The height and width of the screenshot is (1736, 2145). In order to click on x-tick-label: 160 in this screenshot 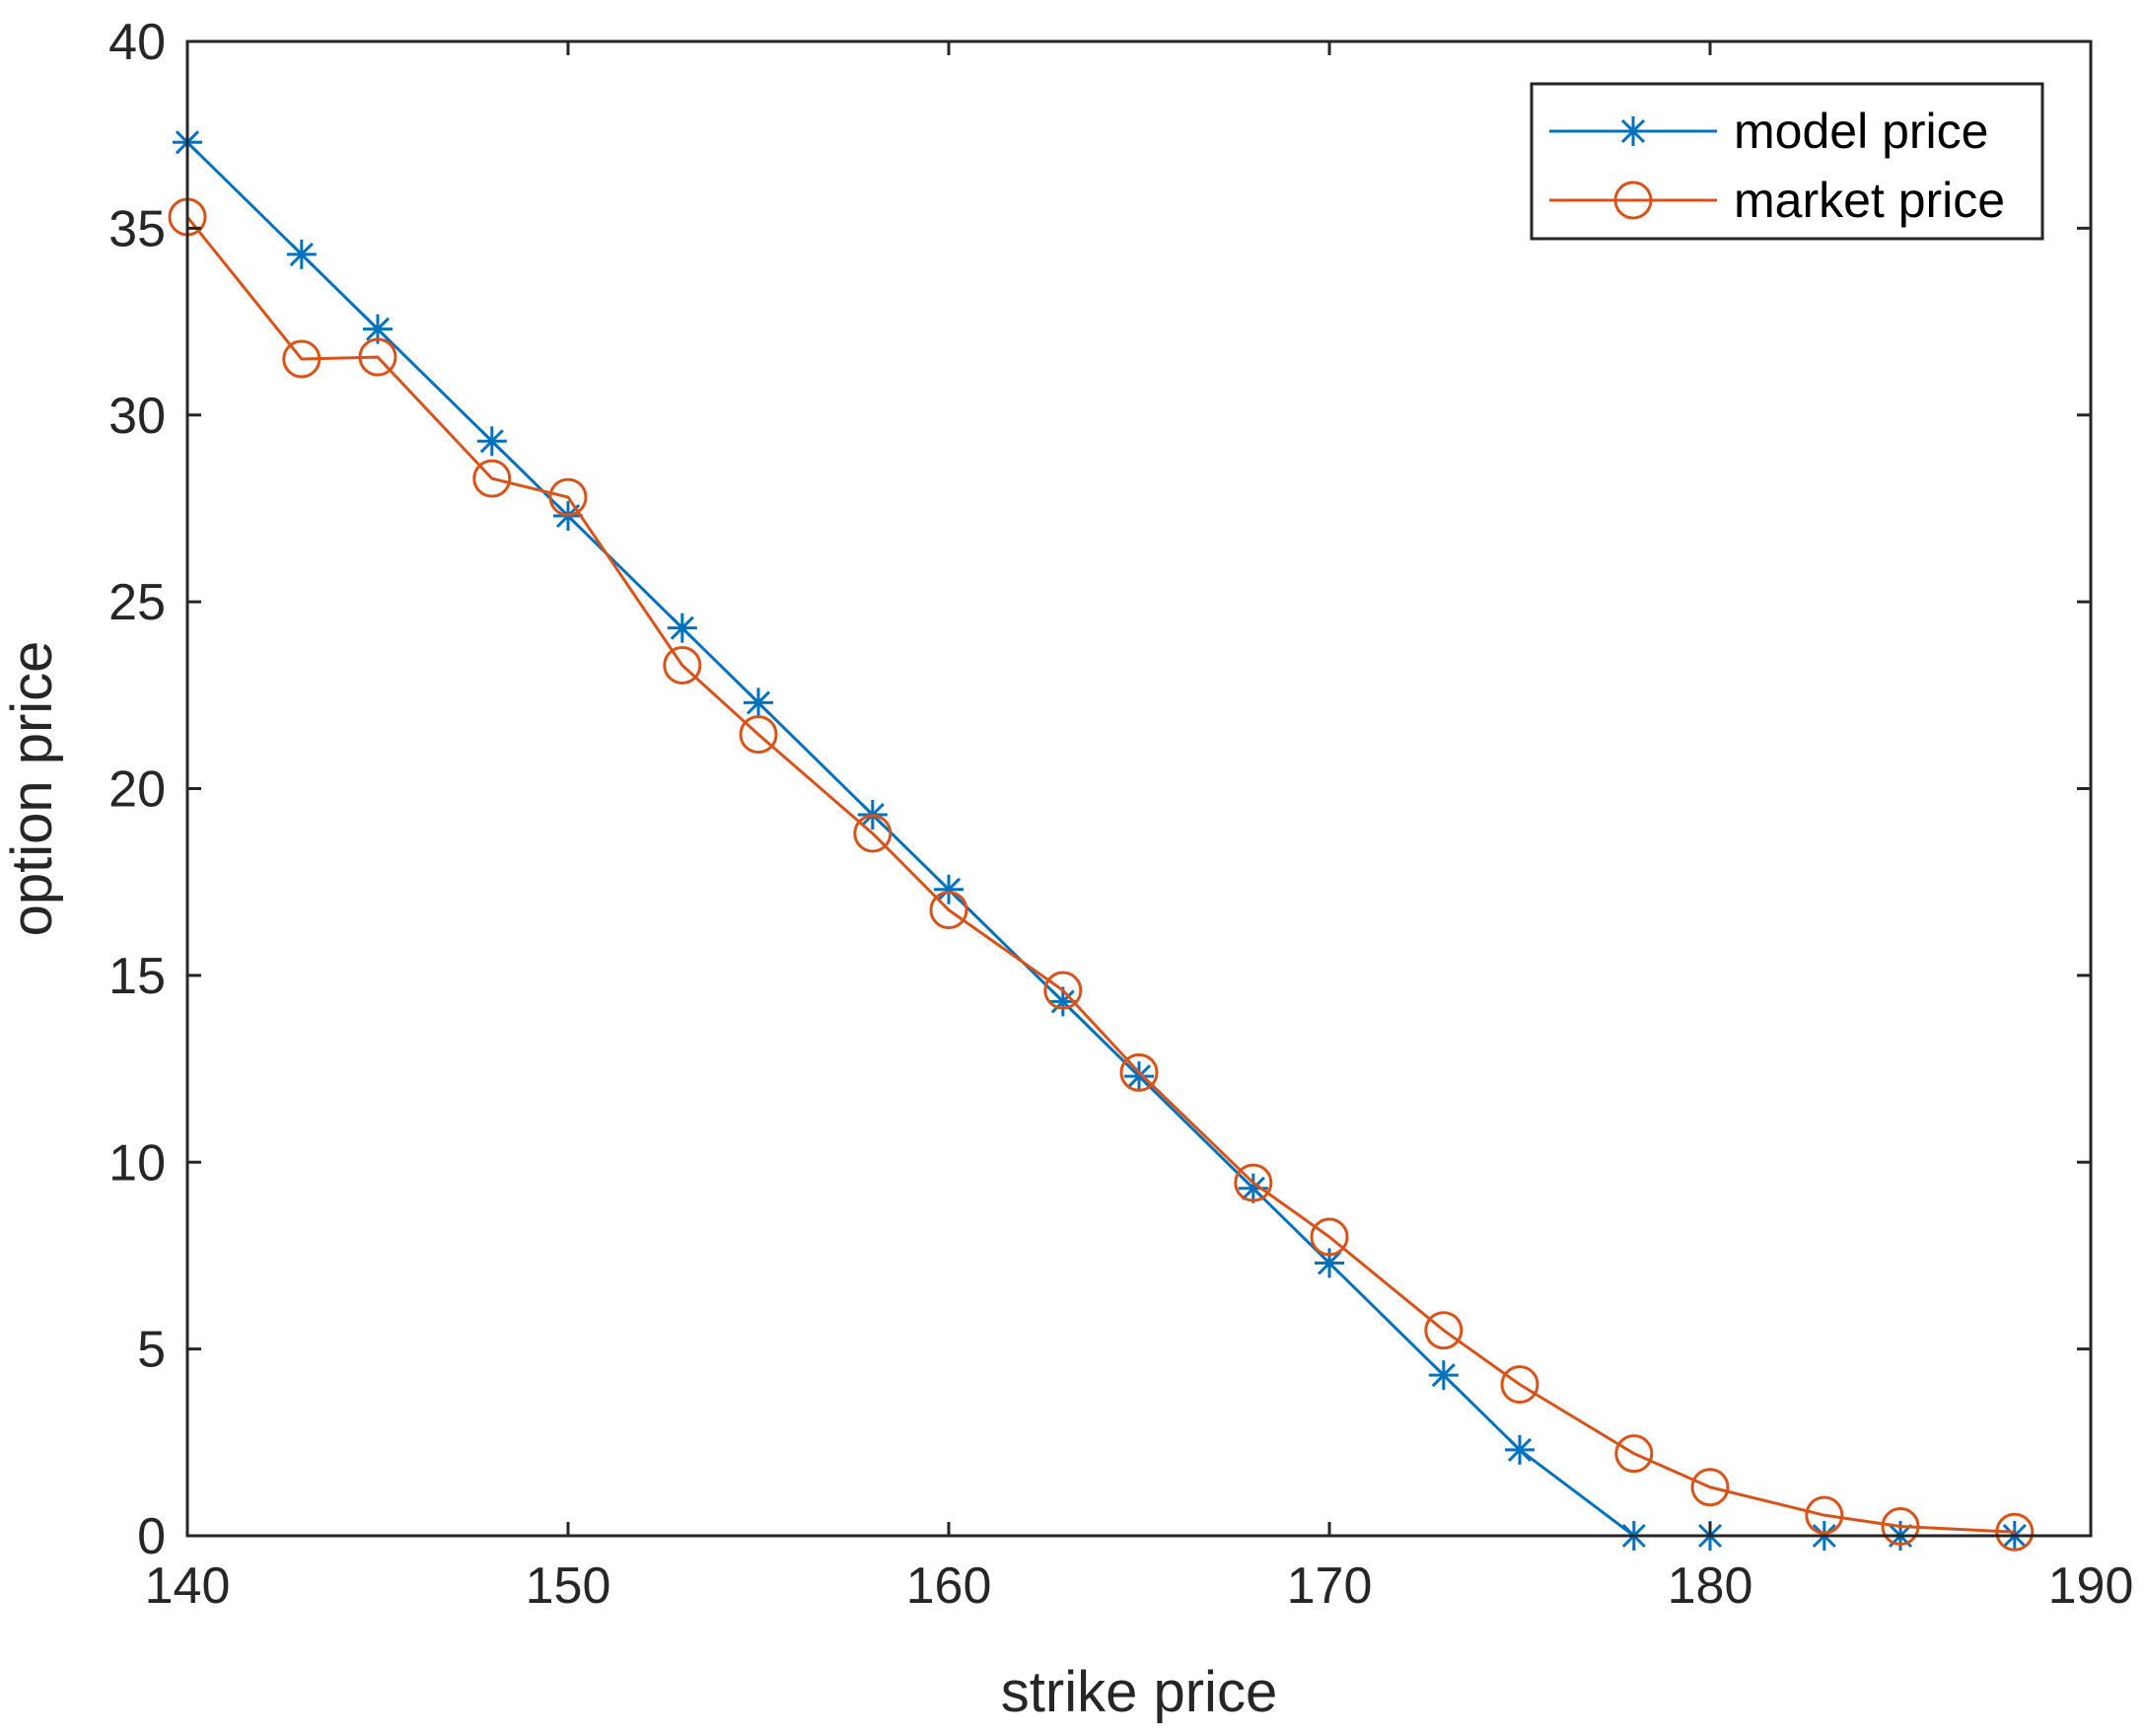, I will do `click(949, 1586)`.